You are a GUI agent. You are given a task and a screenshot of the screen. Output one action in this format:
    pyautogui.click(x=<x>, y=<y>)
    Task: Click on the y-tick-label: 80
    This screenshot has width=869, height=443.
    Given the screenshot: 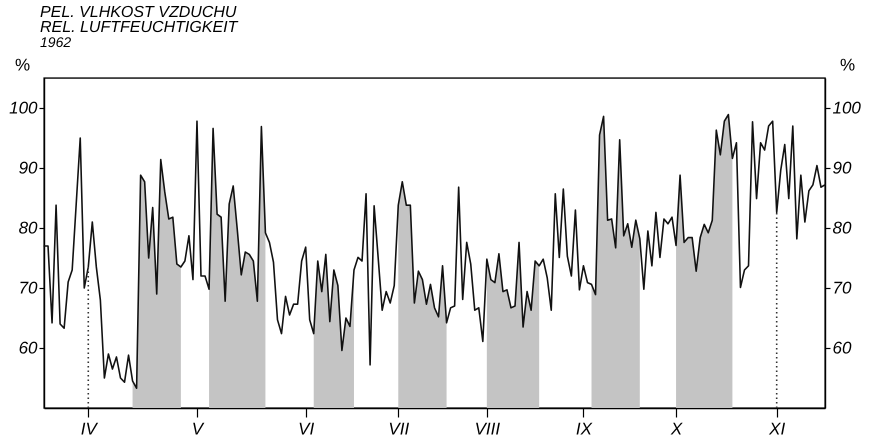 What is the action you would take?
    pyautogui.click(x=28, y=228)
    